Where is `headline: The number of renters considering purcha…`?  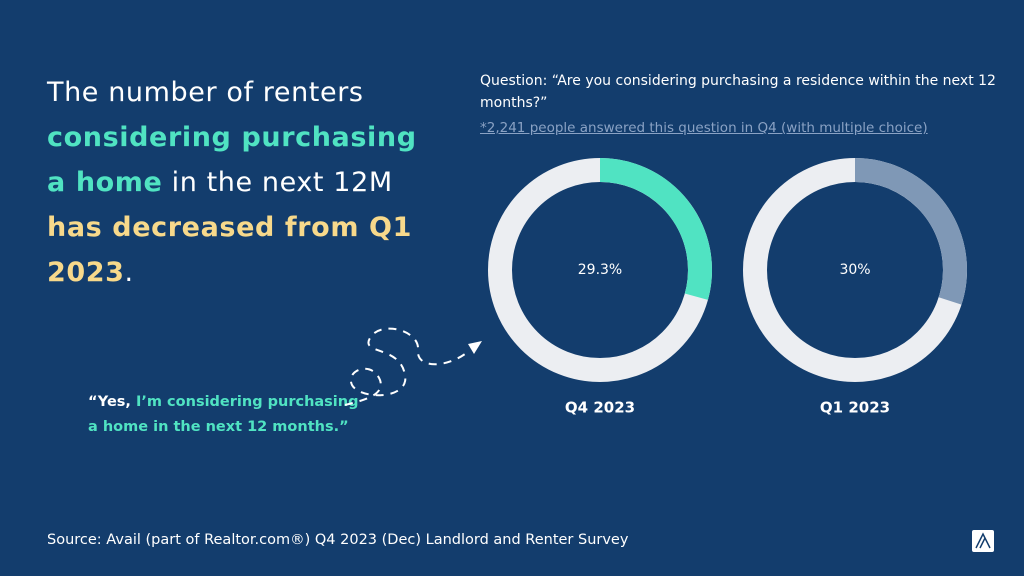 headline: The number of renters considering purcha… is located at coordinates (242, 182).